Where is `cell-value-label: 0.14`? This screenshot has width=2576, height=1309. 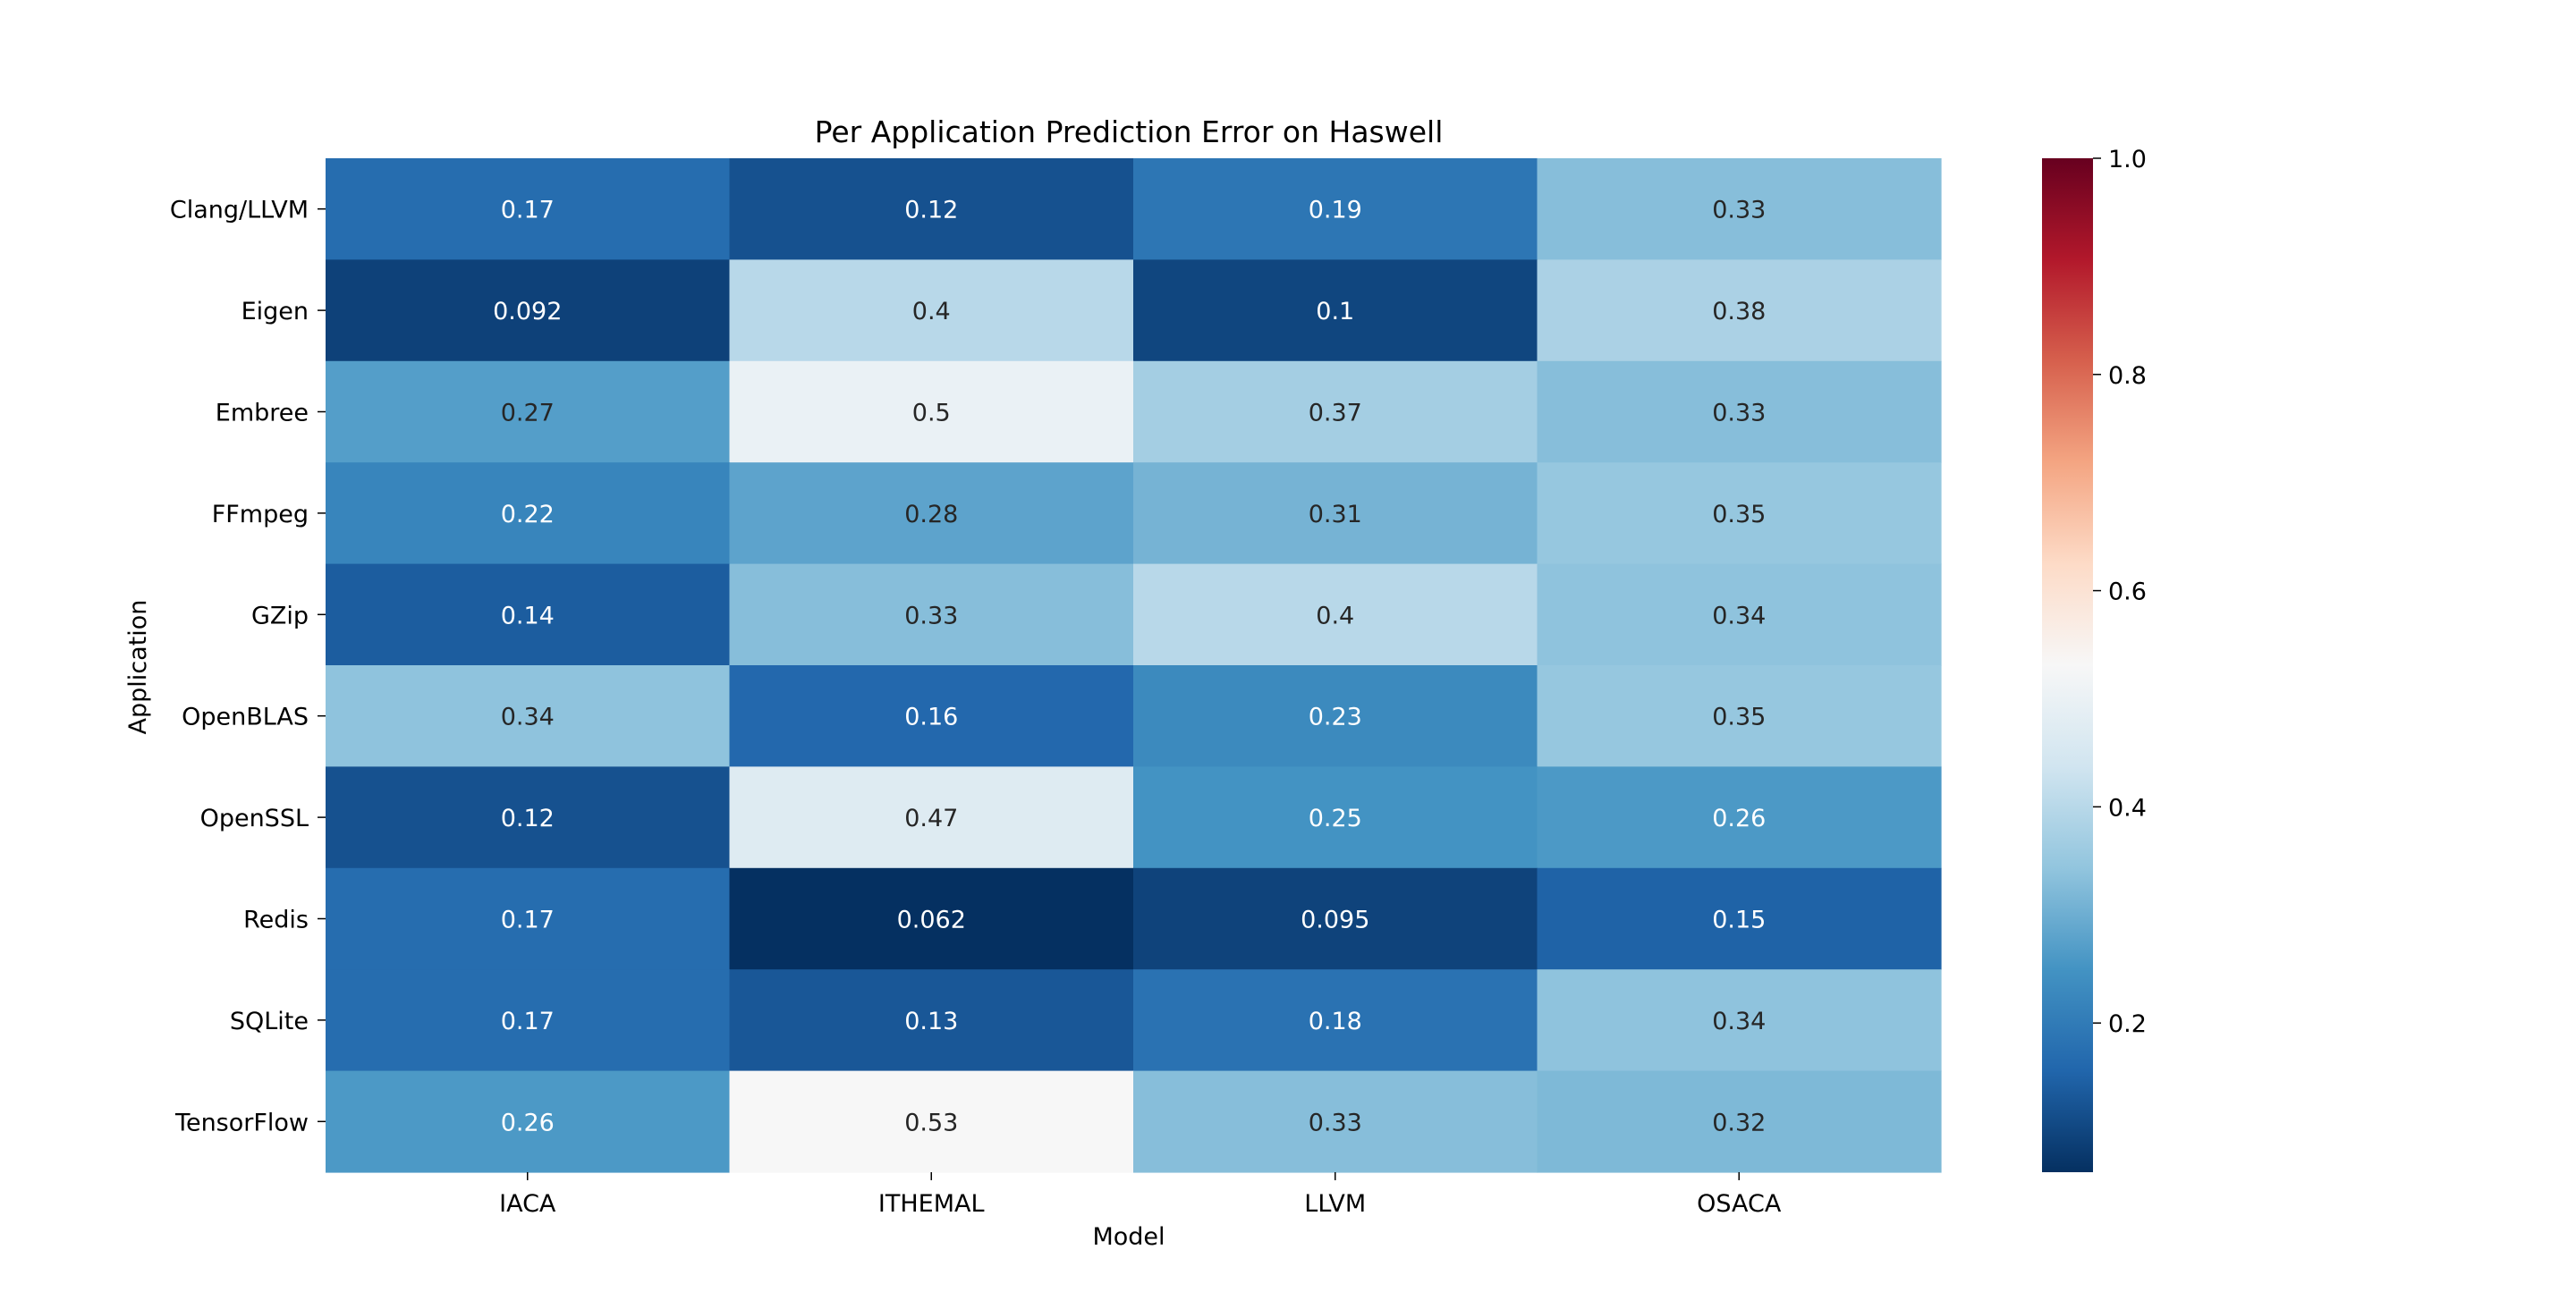 cell-value-label: 0.14 is located at coordinates (528, 615).